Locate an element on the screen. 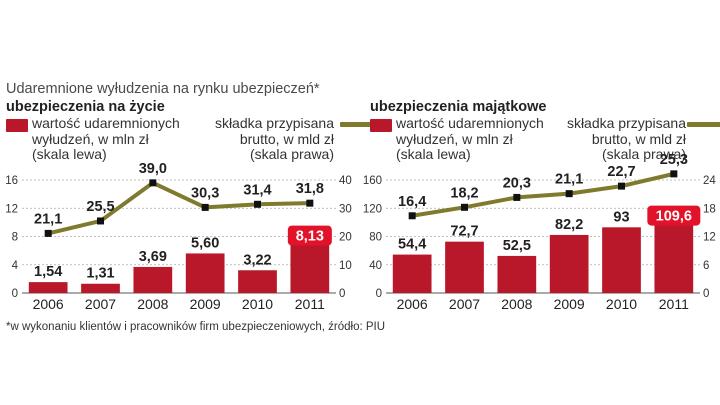  left-right-tick-label: 30 is located at coordinates (345, 209).